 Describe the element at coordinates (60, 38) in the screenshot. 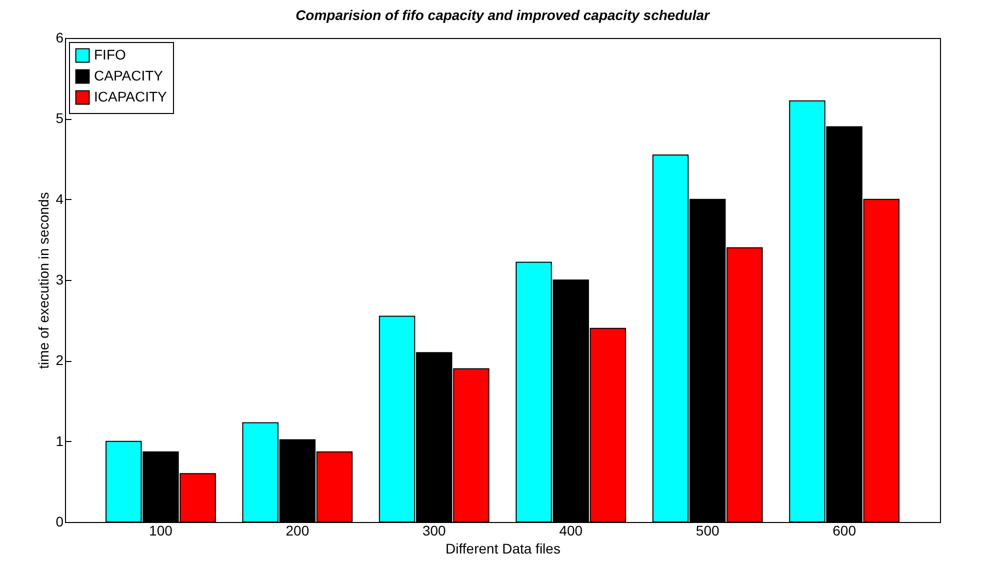

I see `y-tick-label: 6` at that location.